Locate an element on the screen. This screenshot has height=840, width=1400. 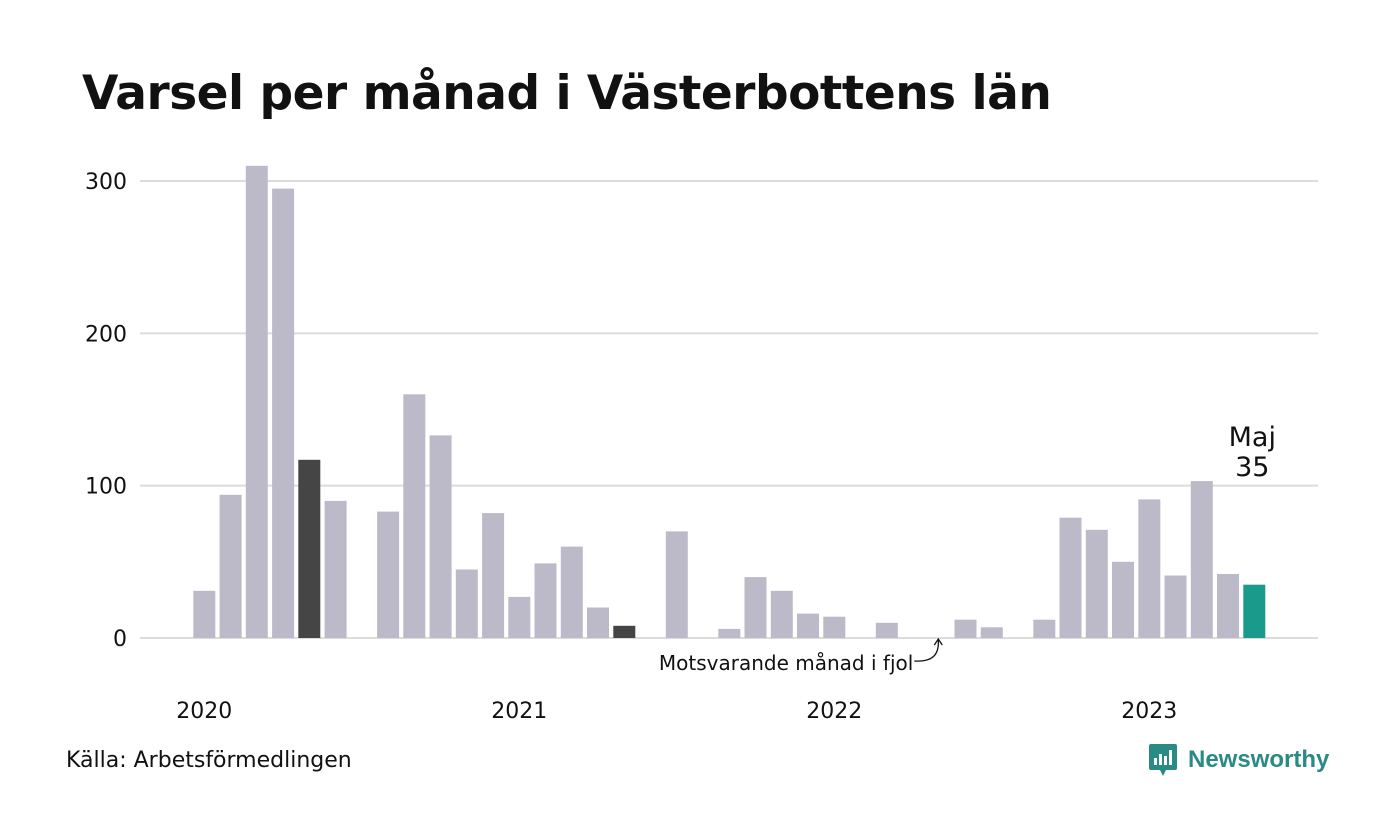
newsworthy-logo-icon is located at coordinates (1163, 760).